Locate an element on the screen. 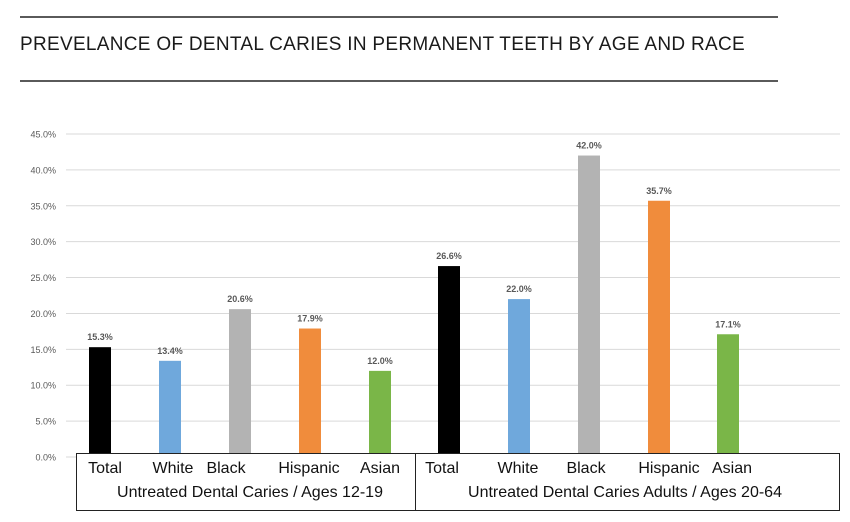  y-tick-label: 20.0% is located at coordinates (43, 314).